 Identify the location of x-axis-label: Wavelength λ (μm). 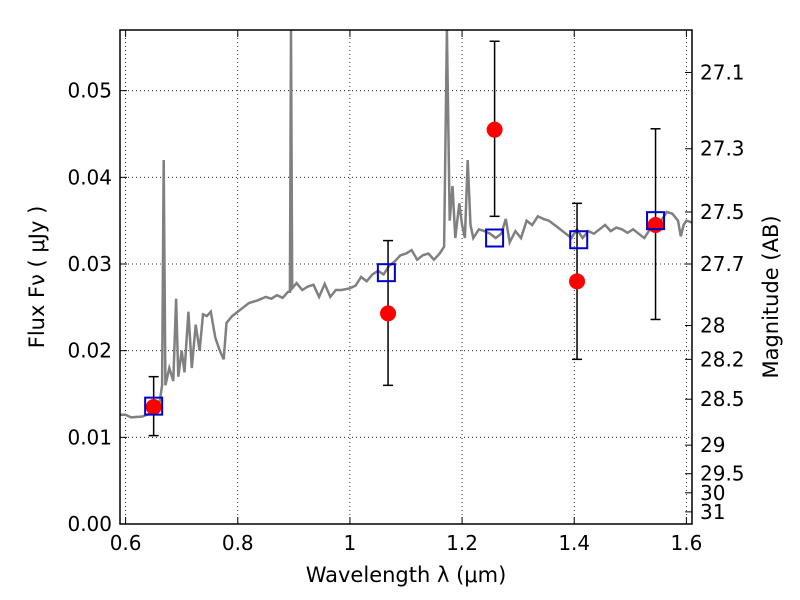
(406, 575).